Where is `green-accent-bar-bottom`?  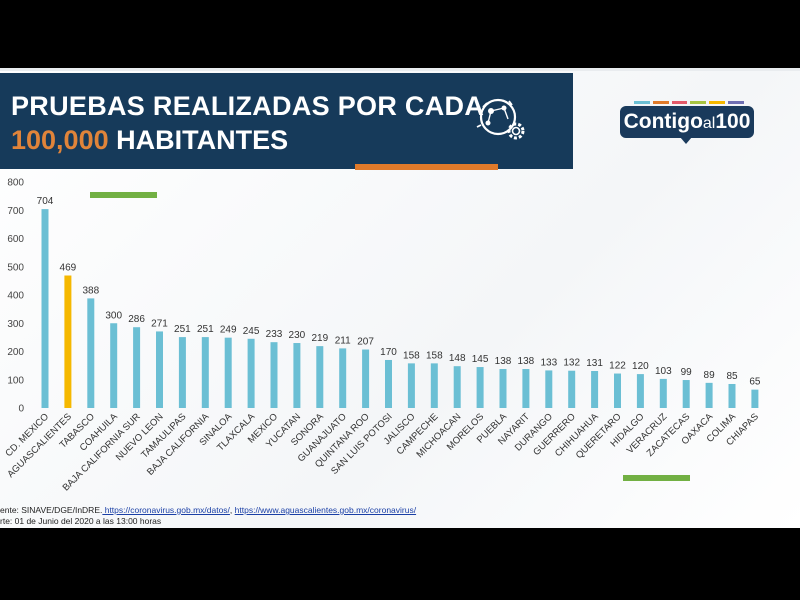
green-accent-bar-bottom is located at coordinates (656, 478).